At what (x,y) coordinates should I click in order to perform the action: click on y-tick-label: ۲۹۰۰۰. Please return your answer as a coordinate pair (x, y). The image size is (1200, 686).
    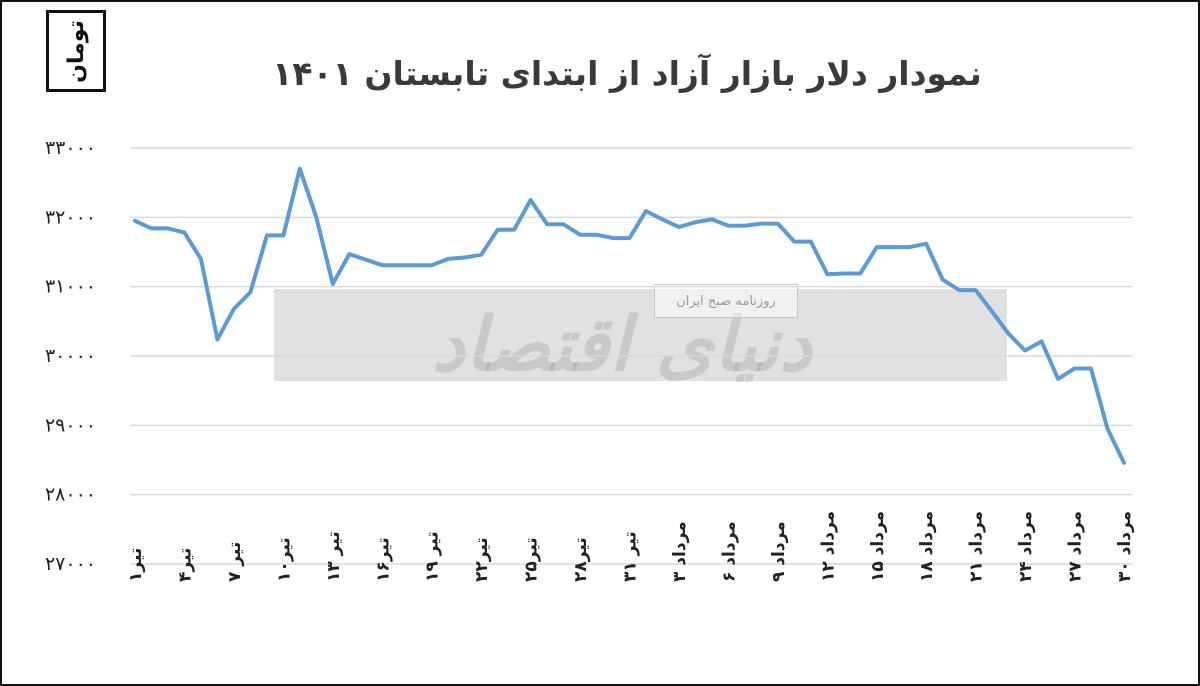
    Looking at the image, I should click on (70, 425).